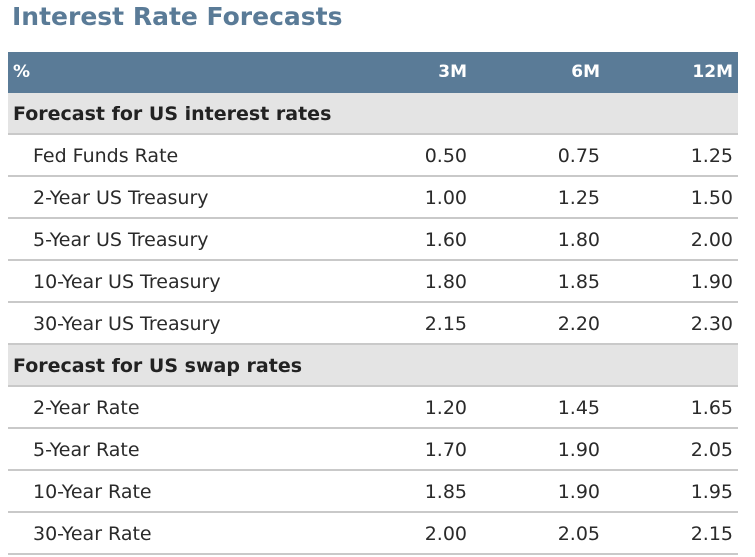 The image size is (755, 557). Describe the element at coordinates (711, 240) in the screenshot. I see `value-12m: 2.00` at that location.